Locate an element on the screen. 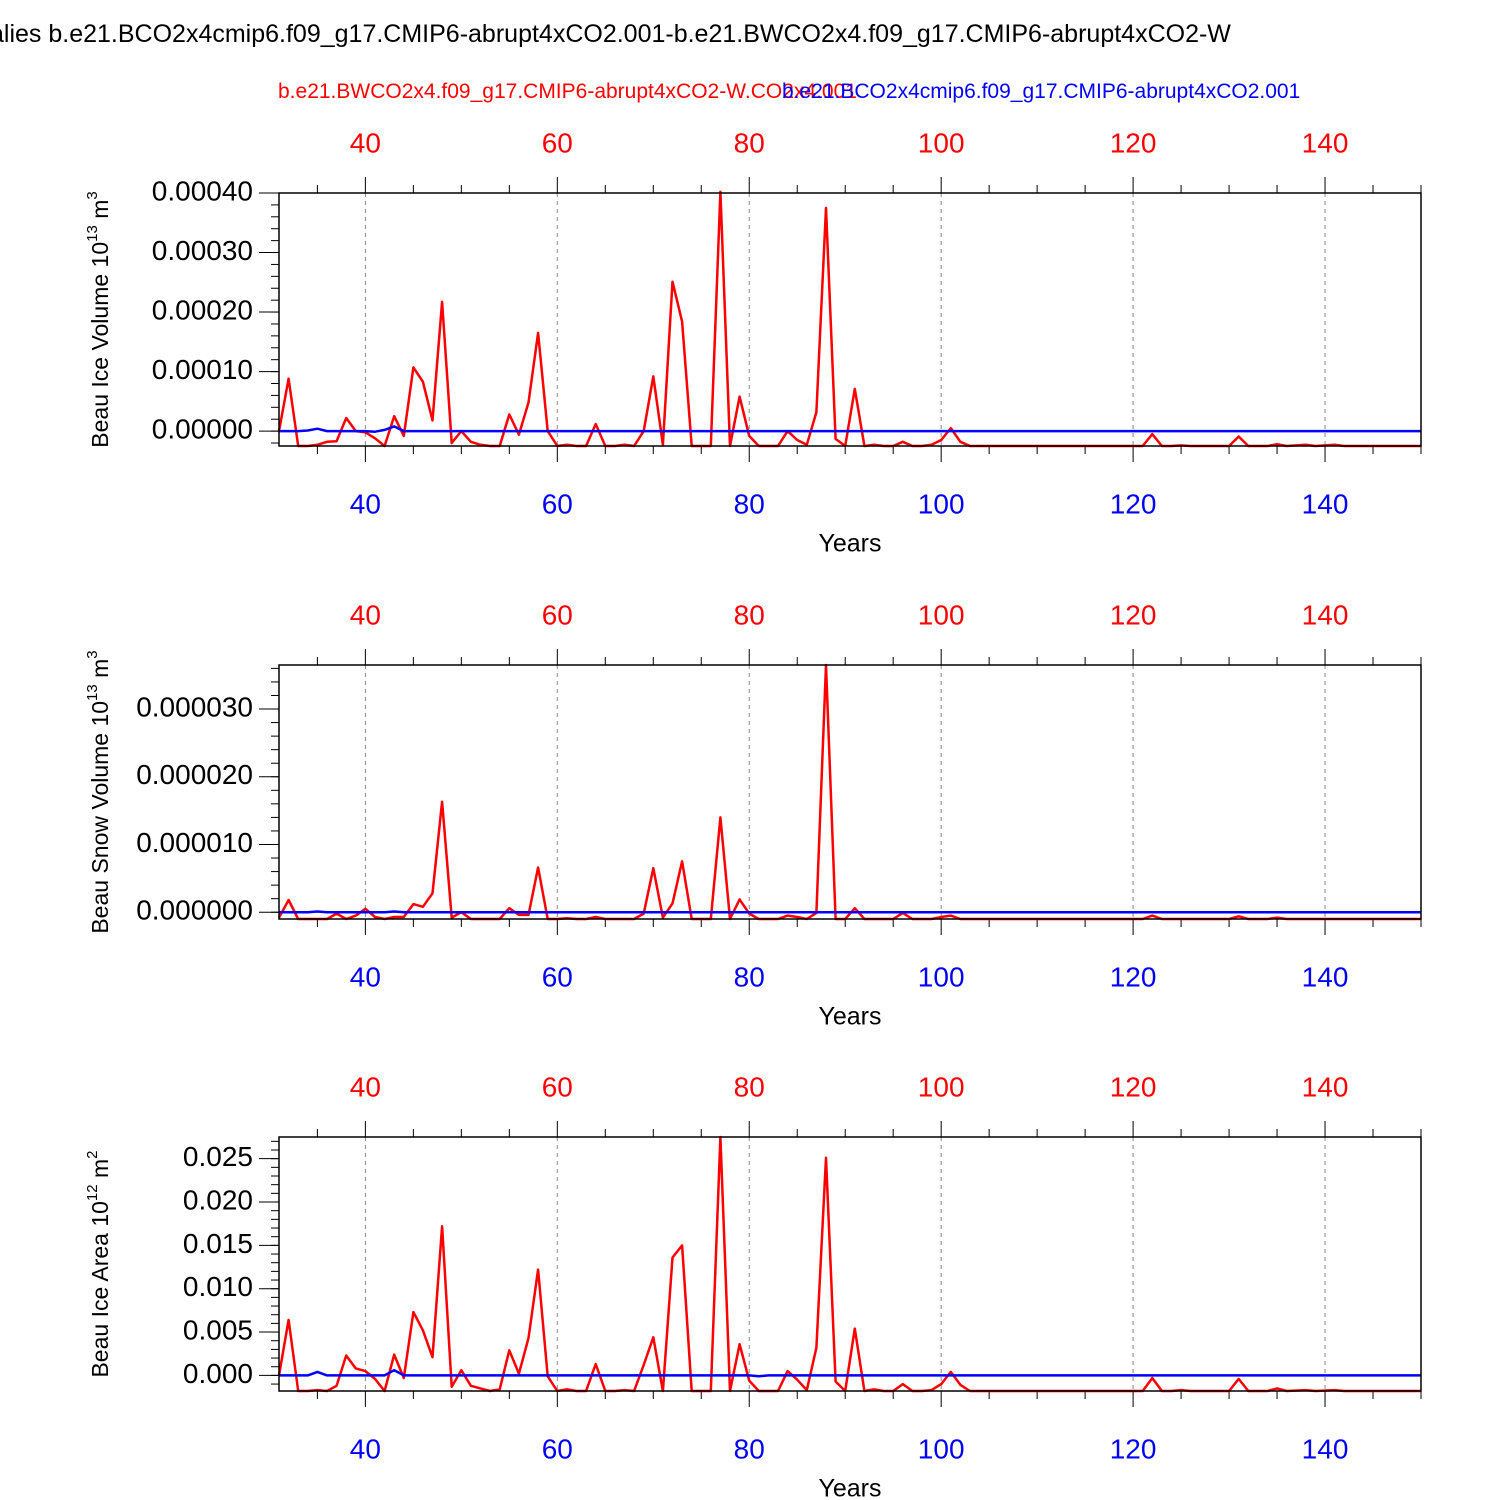  y-tick-label: 0.00020 is located at coordinates (202, 309).